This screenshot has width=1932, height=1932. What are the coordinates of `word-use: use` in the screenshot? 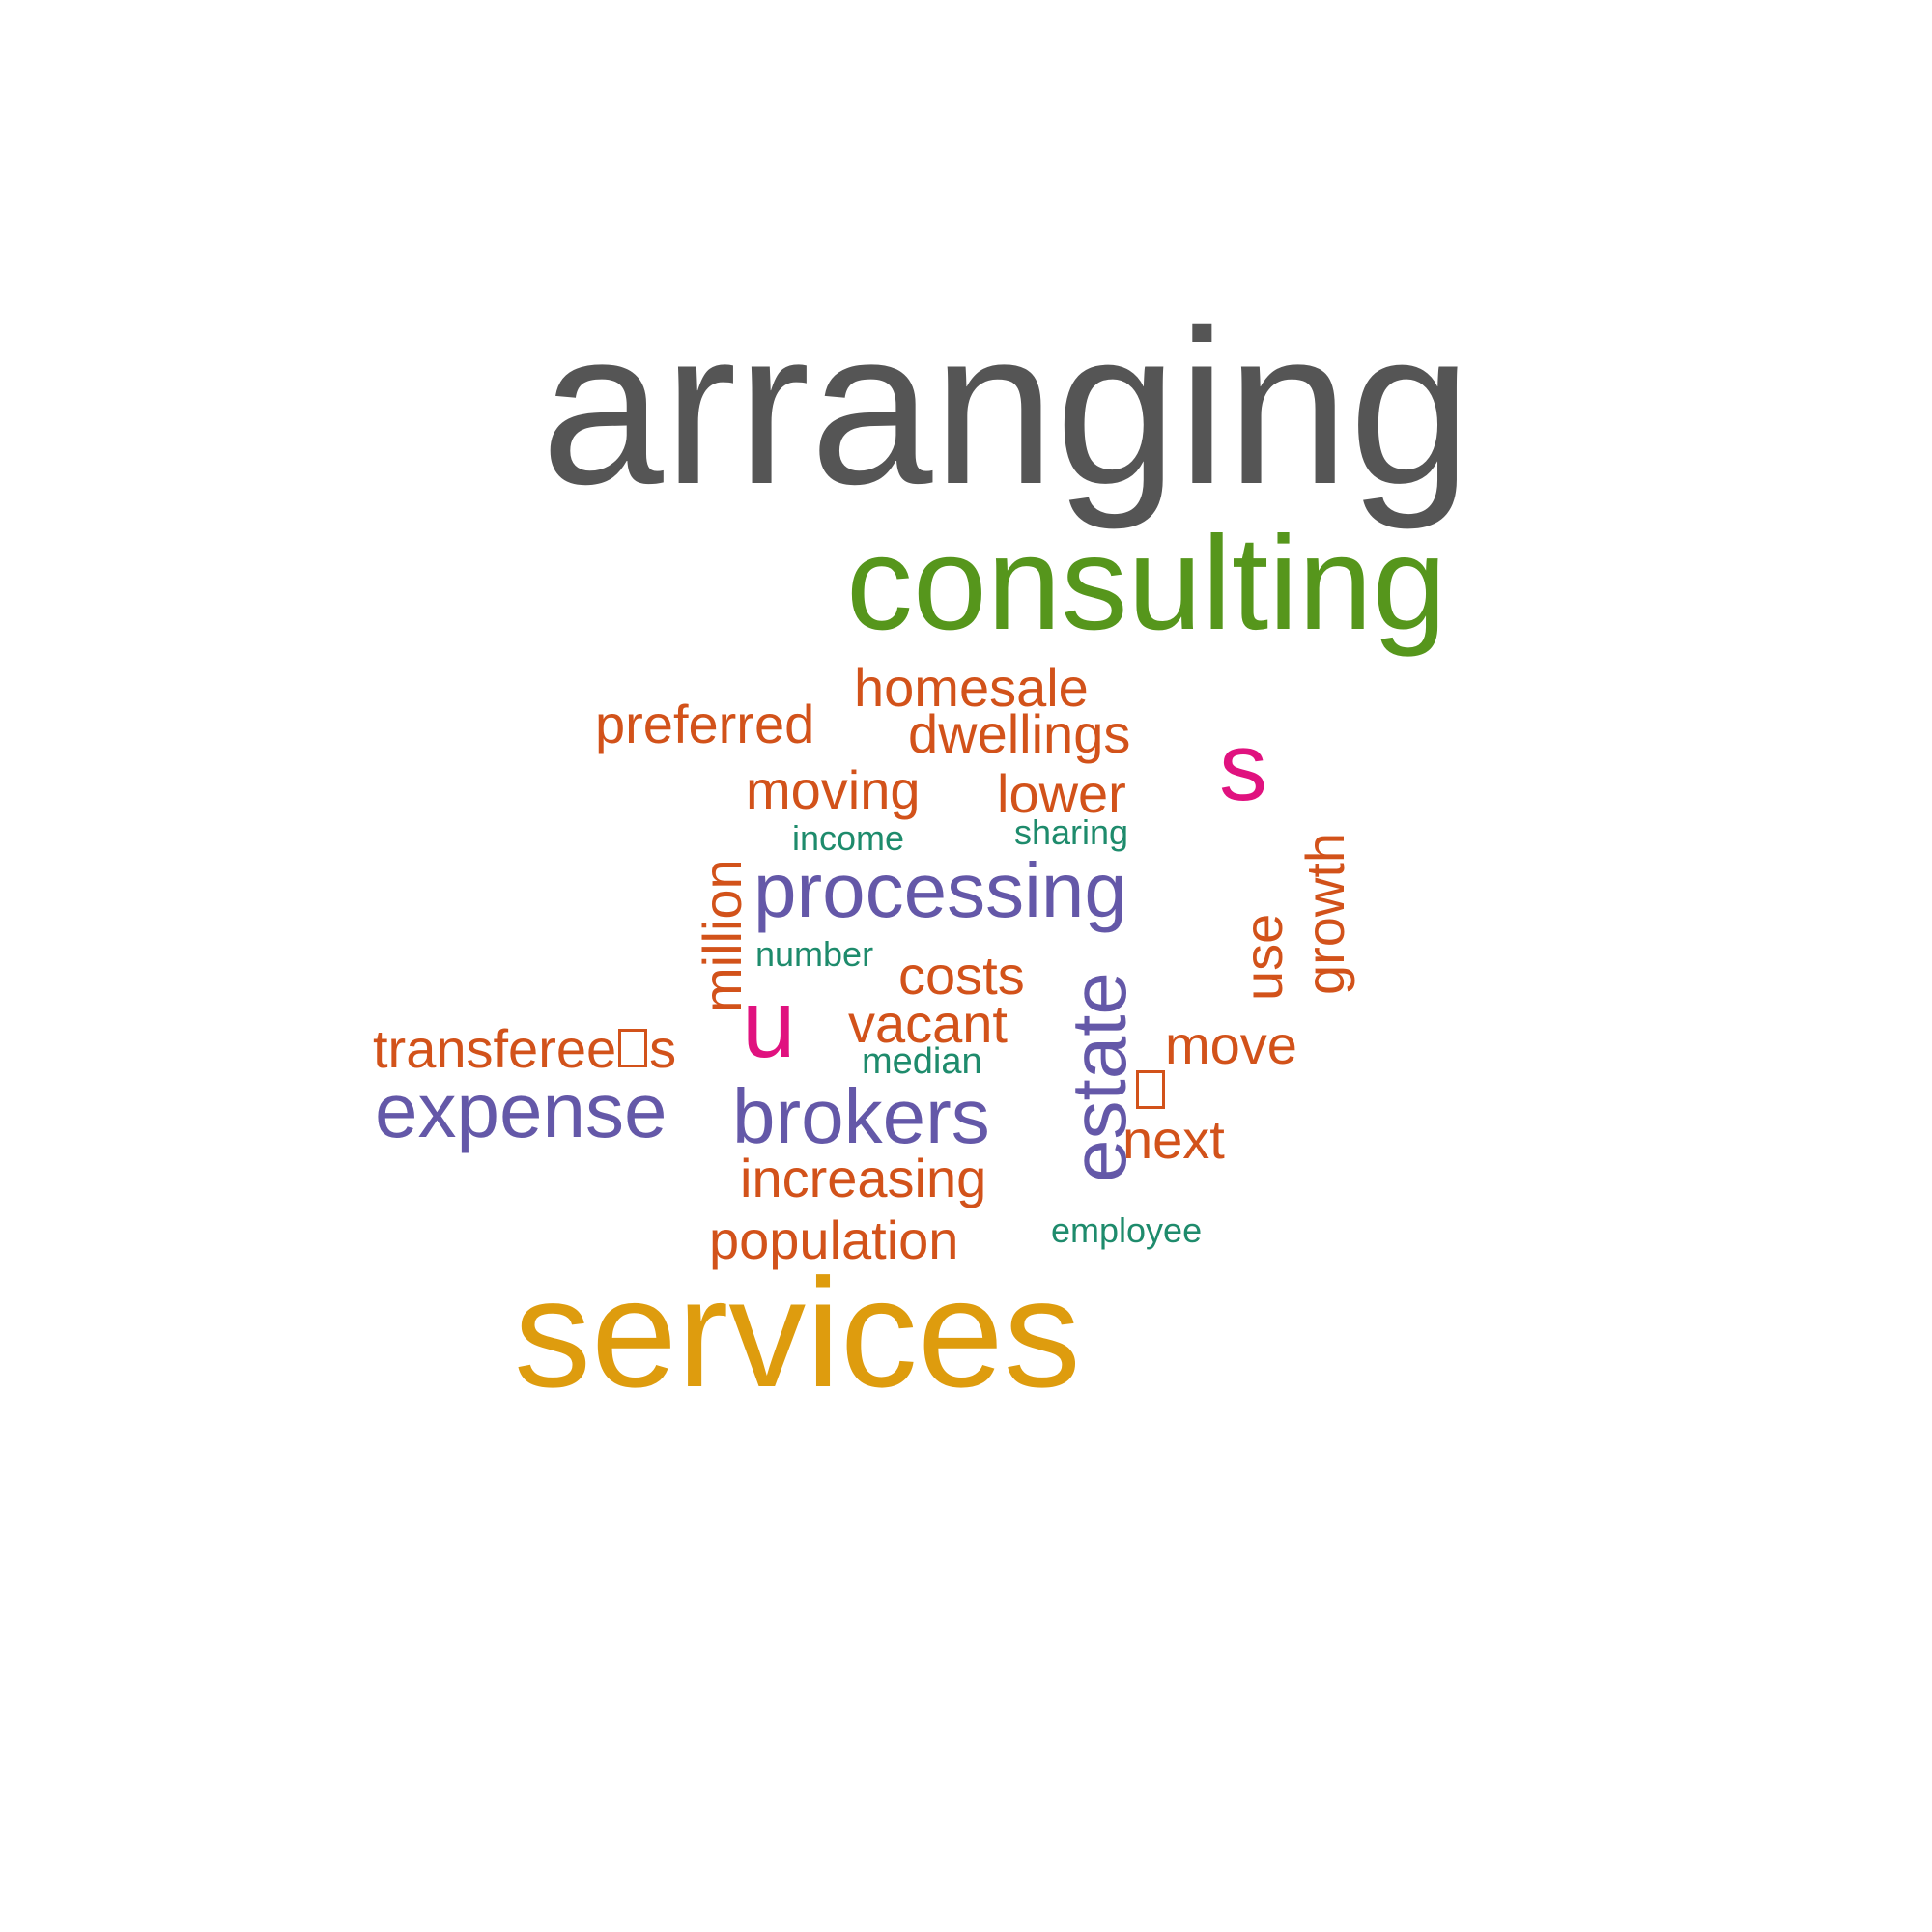 It's located at (1263, 957).